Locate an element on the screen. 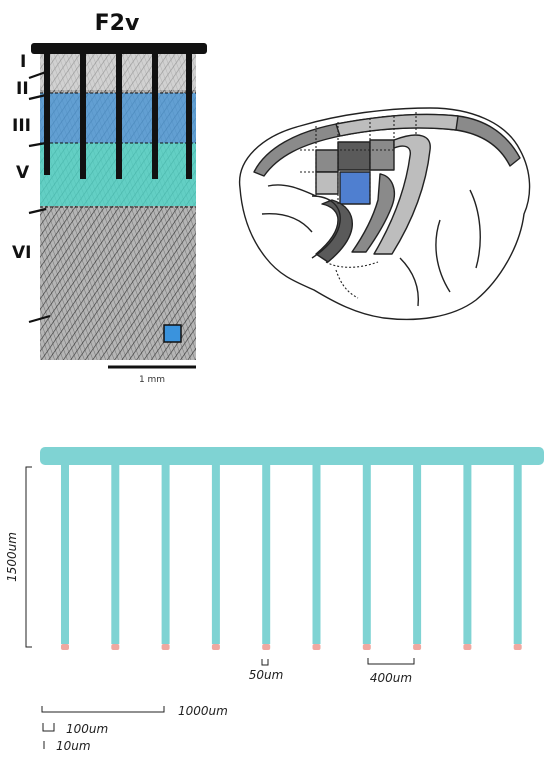  layer-label-vi: VI is located at coordinates (21, 253).